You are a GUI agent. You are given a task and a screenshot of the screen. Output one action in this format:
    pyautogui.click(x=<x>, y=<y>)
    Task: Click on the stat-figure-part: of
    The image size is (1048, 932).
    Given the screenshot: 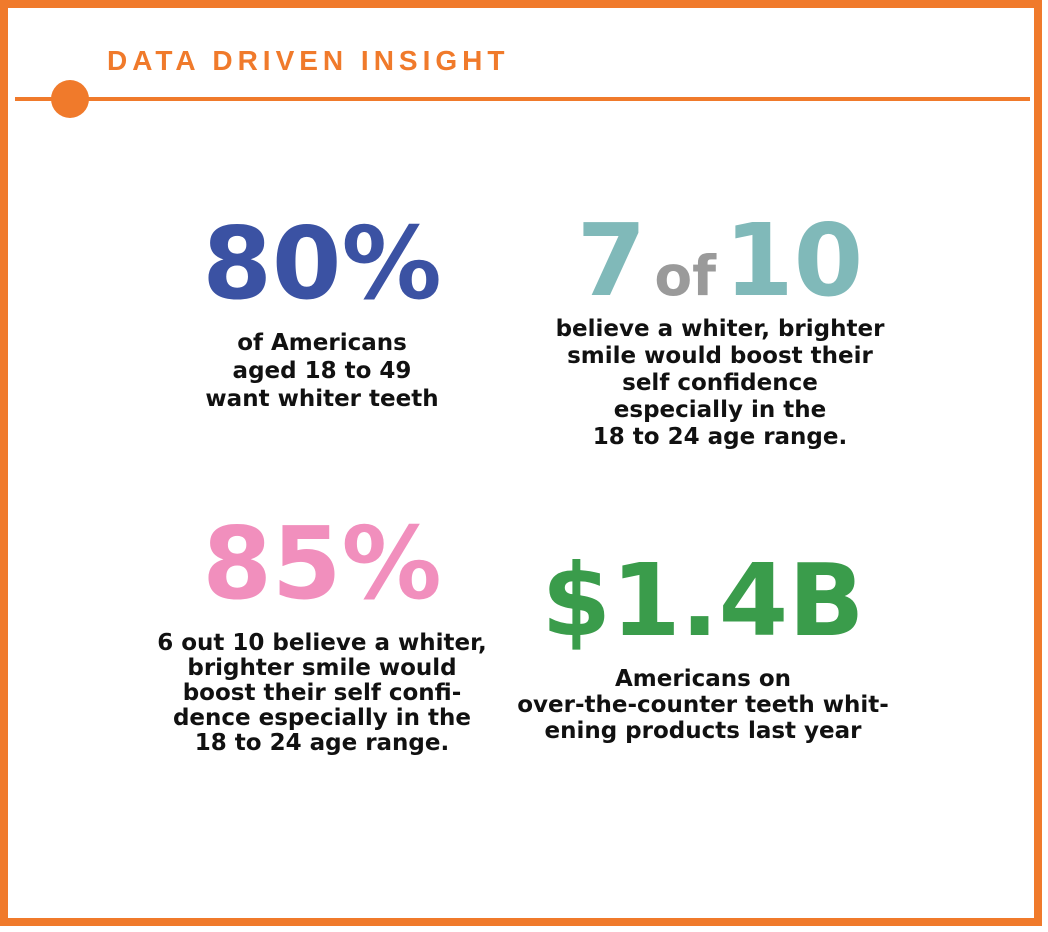 What is the action you would take?
    pyautogui.click(x=685, y=276)
    